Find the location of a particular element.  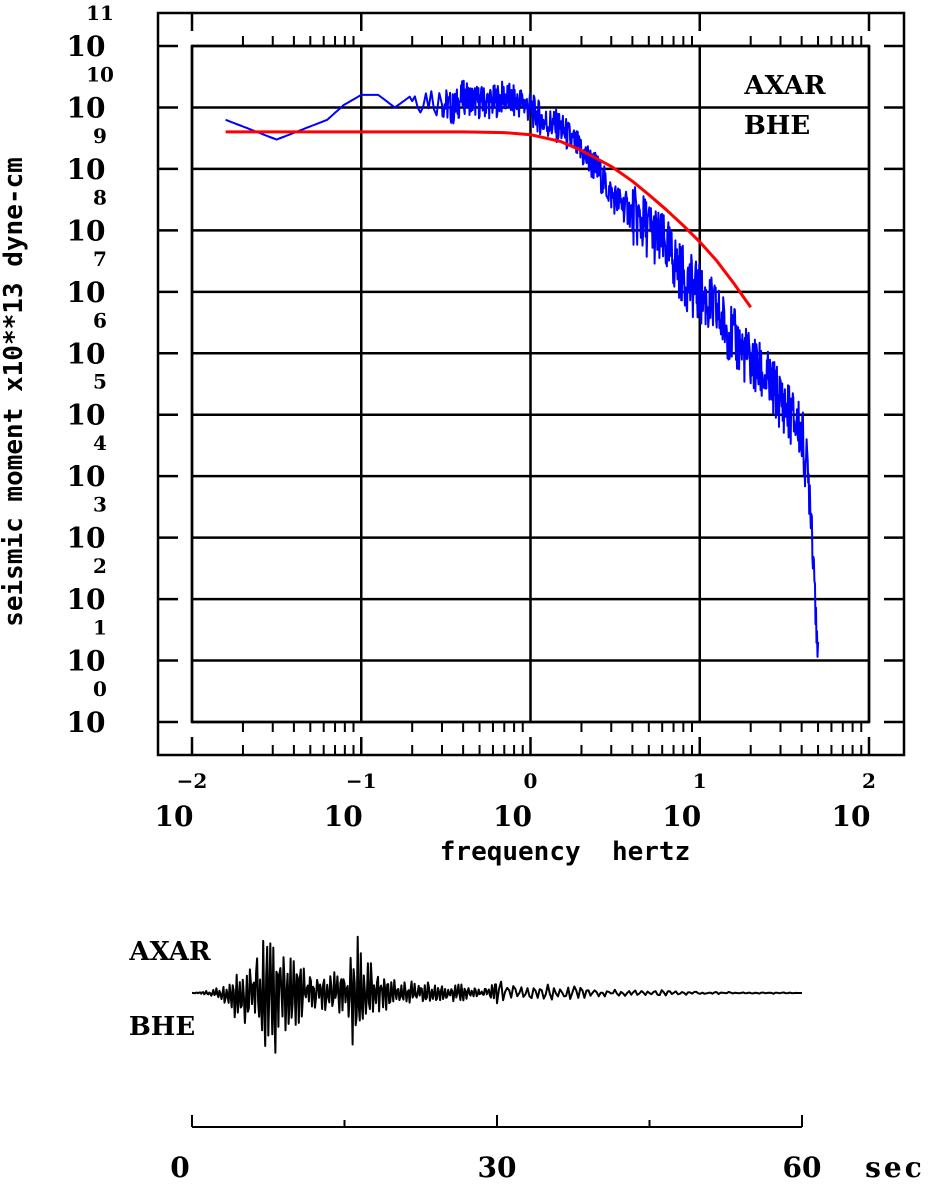

y-tick-label-exponent: 5 is located at coordinates (100, 382).